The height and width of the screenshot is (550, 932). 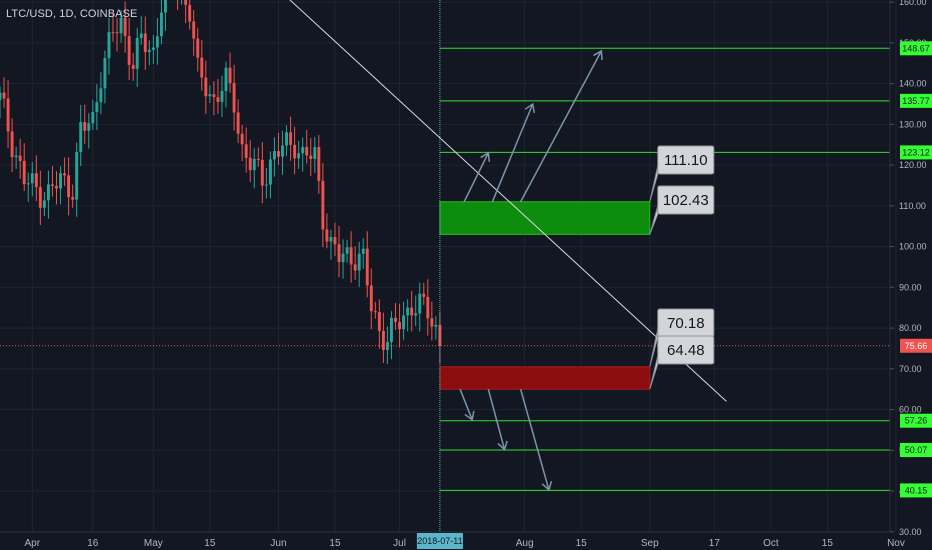 I want to click on price-axis-label: 80.00, so click(x=910, y=328).